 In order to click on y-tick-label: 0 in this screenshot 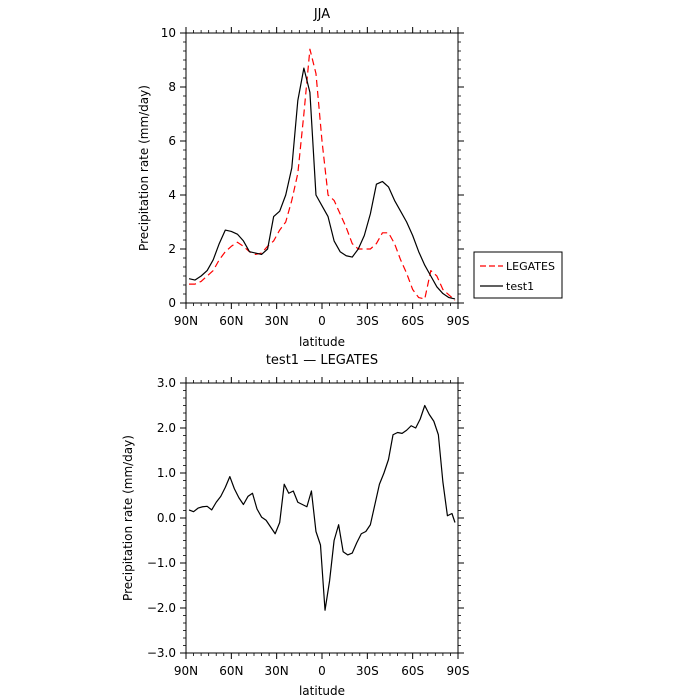, I will do `click(172, 303)`.